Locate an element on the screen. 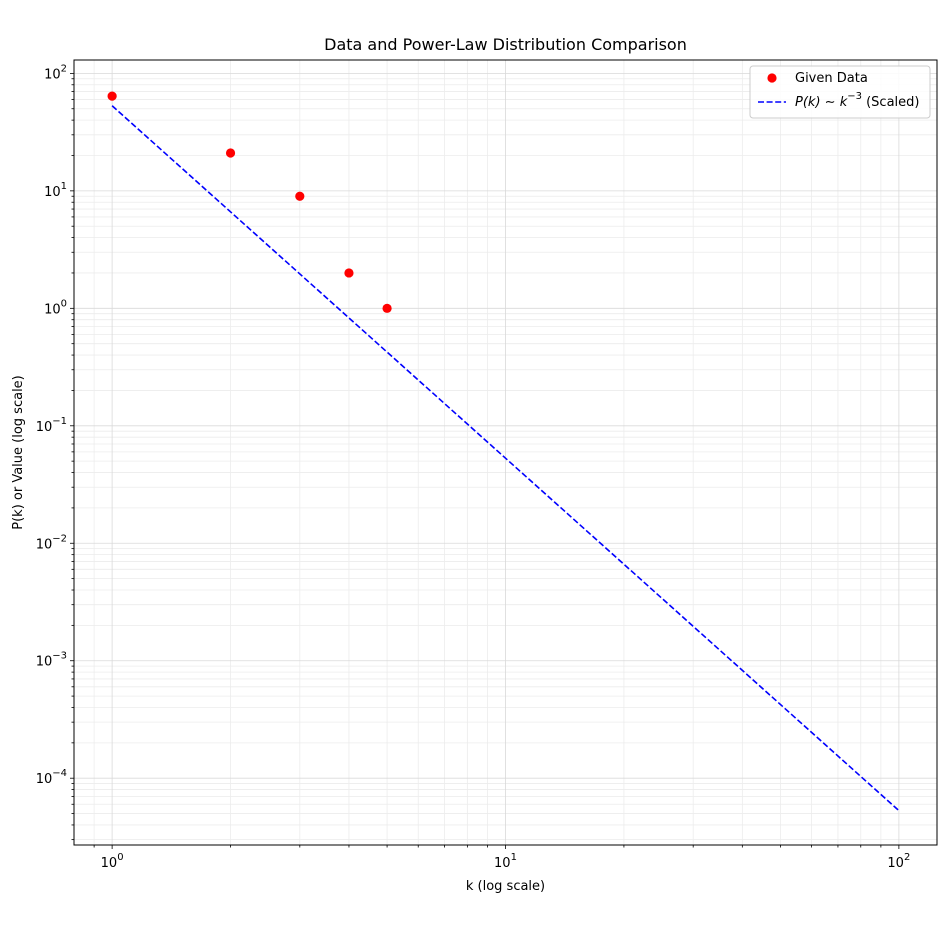 The image size is (951, 944). legend-label-given-data: Given Data is located at coordinates (831, 78).